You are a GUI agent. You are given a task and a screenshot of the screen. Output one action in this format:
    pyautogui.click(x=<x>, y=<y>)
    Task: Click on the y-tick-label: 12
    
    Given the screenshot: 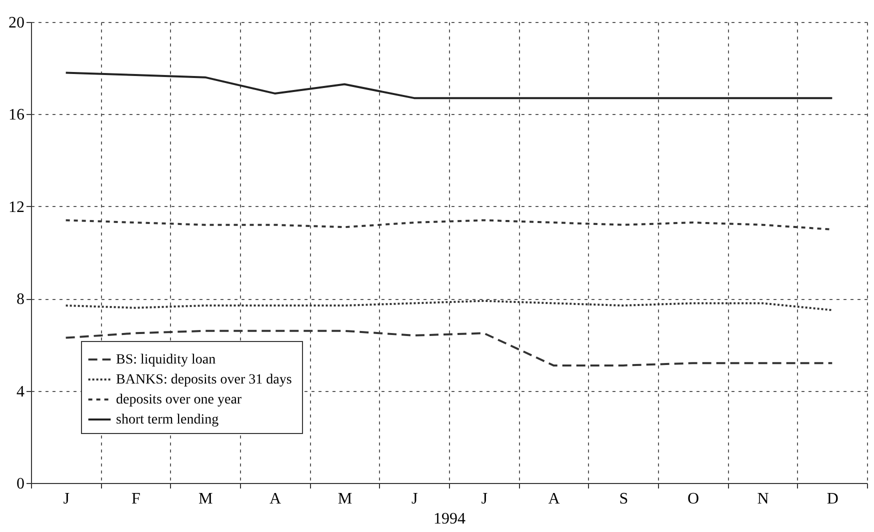 What is the action you would take?
    pyautogui.click(x=16, y=207)
    